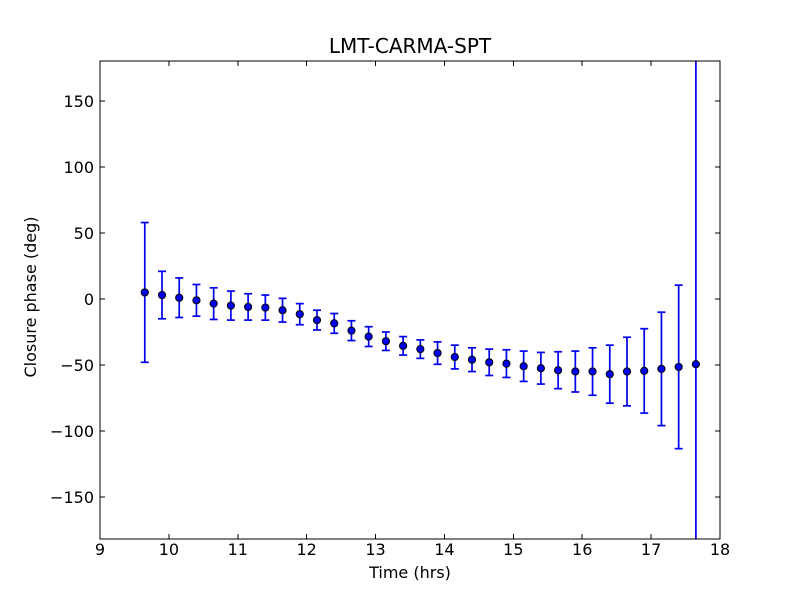 Image resolution: width=800 pixels, height=600 pixels. What do you see at coordinates (72, 431) in the screenshot?
I see `y-tick-label: −100` at bounding box center [72, 431].